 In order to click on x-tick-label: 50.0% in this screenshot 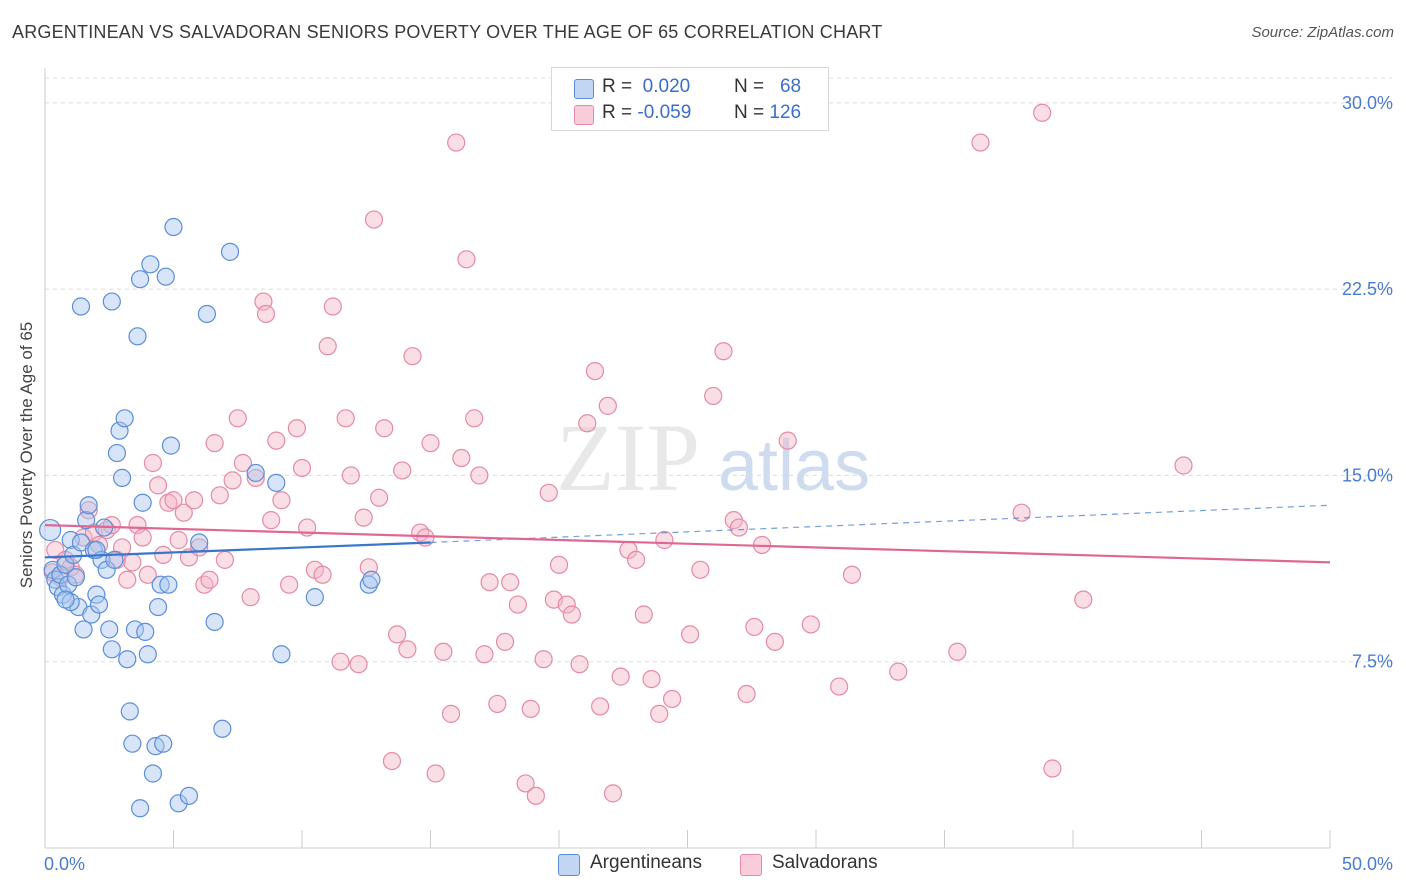, I will do `click(1367, 864)`.